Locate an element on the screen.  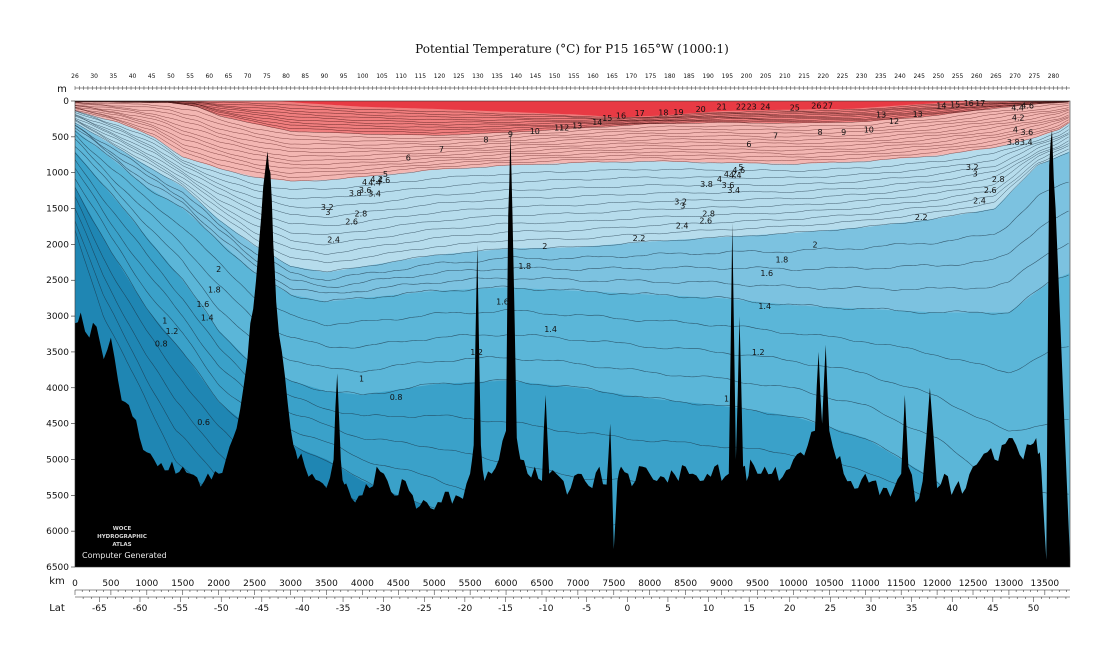
km-tick-label: 2000 is located at coordinates (218, 584).